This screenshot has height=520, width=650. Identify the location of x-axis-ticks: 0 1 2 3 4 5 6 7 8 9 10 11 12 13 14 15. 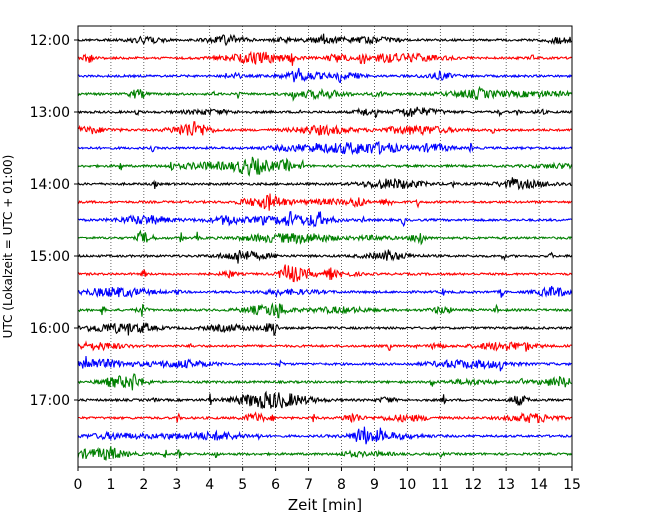
(327, 480).